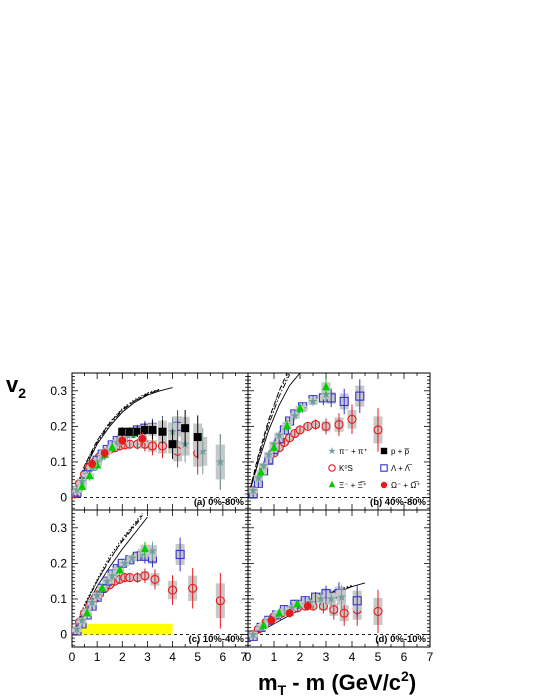  What do you see at coordinates (219, 502) in the screenshot?
I see `panel-label-a: (a) 0%-80%` at bounding box center [219, 502].